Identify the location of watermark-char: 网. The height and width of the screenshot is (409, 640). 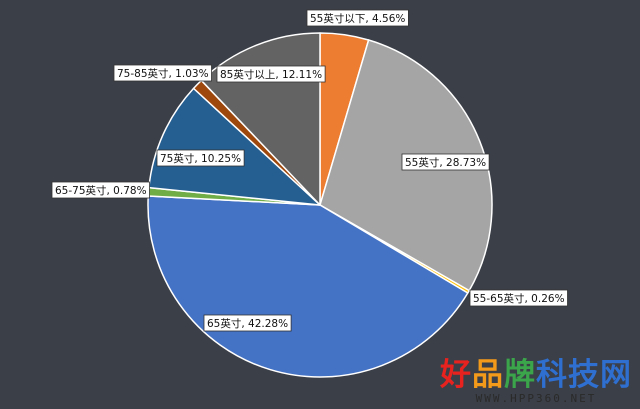
(616, 375).